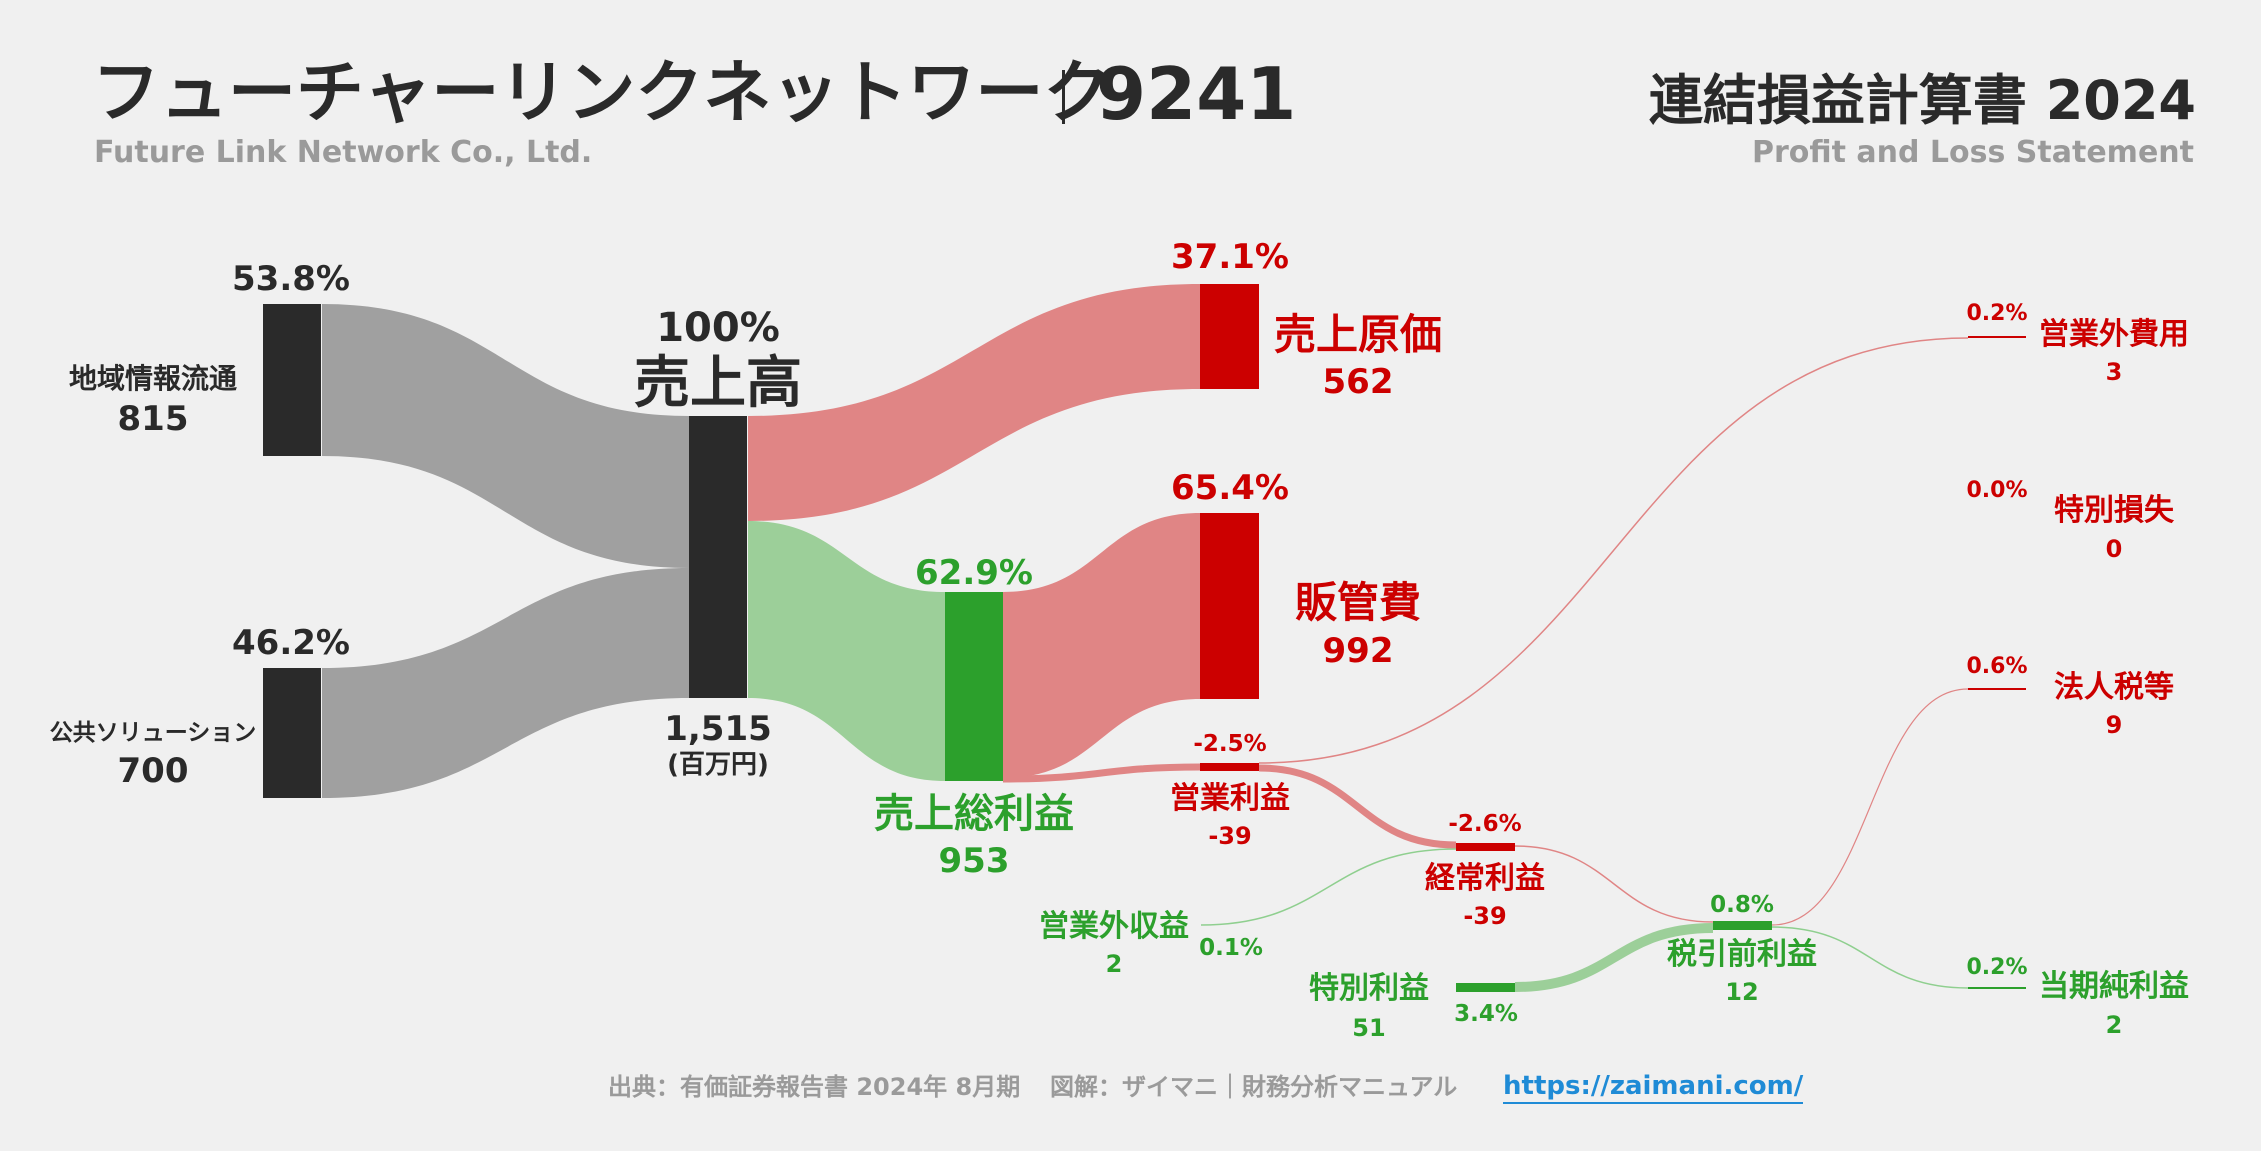 The image size is (2261, 1151). Describe the element at coordinates (505, 436) in the screenshot. I see `flow-seg1-to-revenue` at that location.